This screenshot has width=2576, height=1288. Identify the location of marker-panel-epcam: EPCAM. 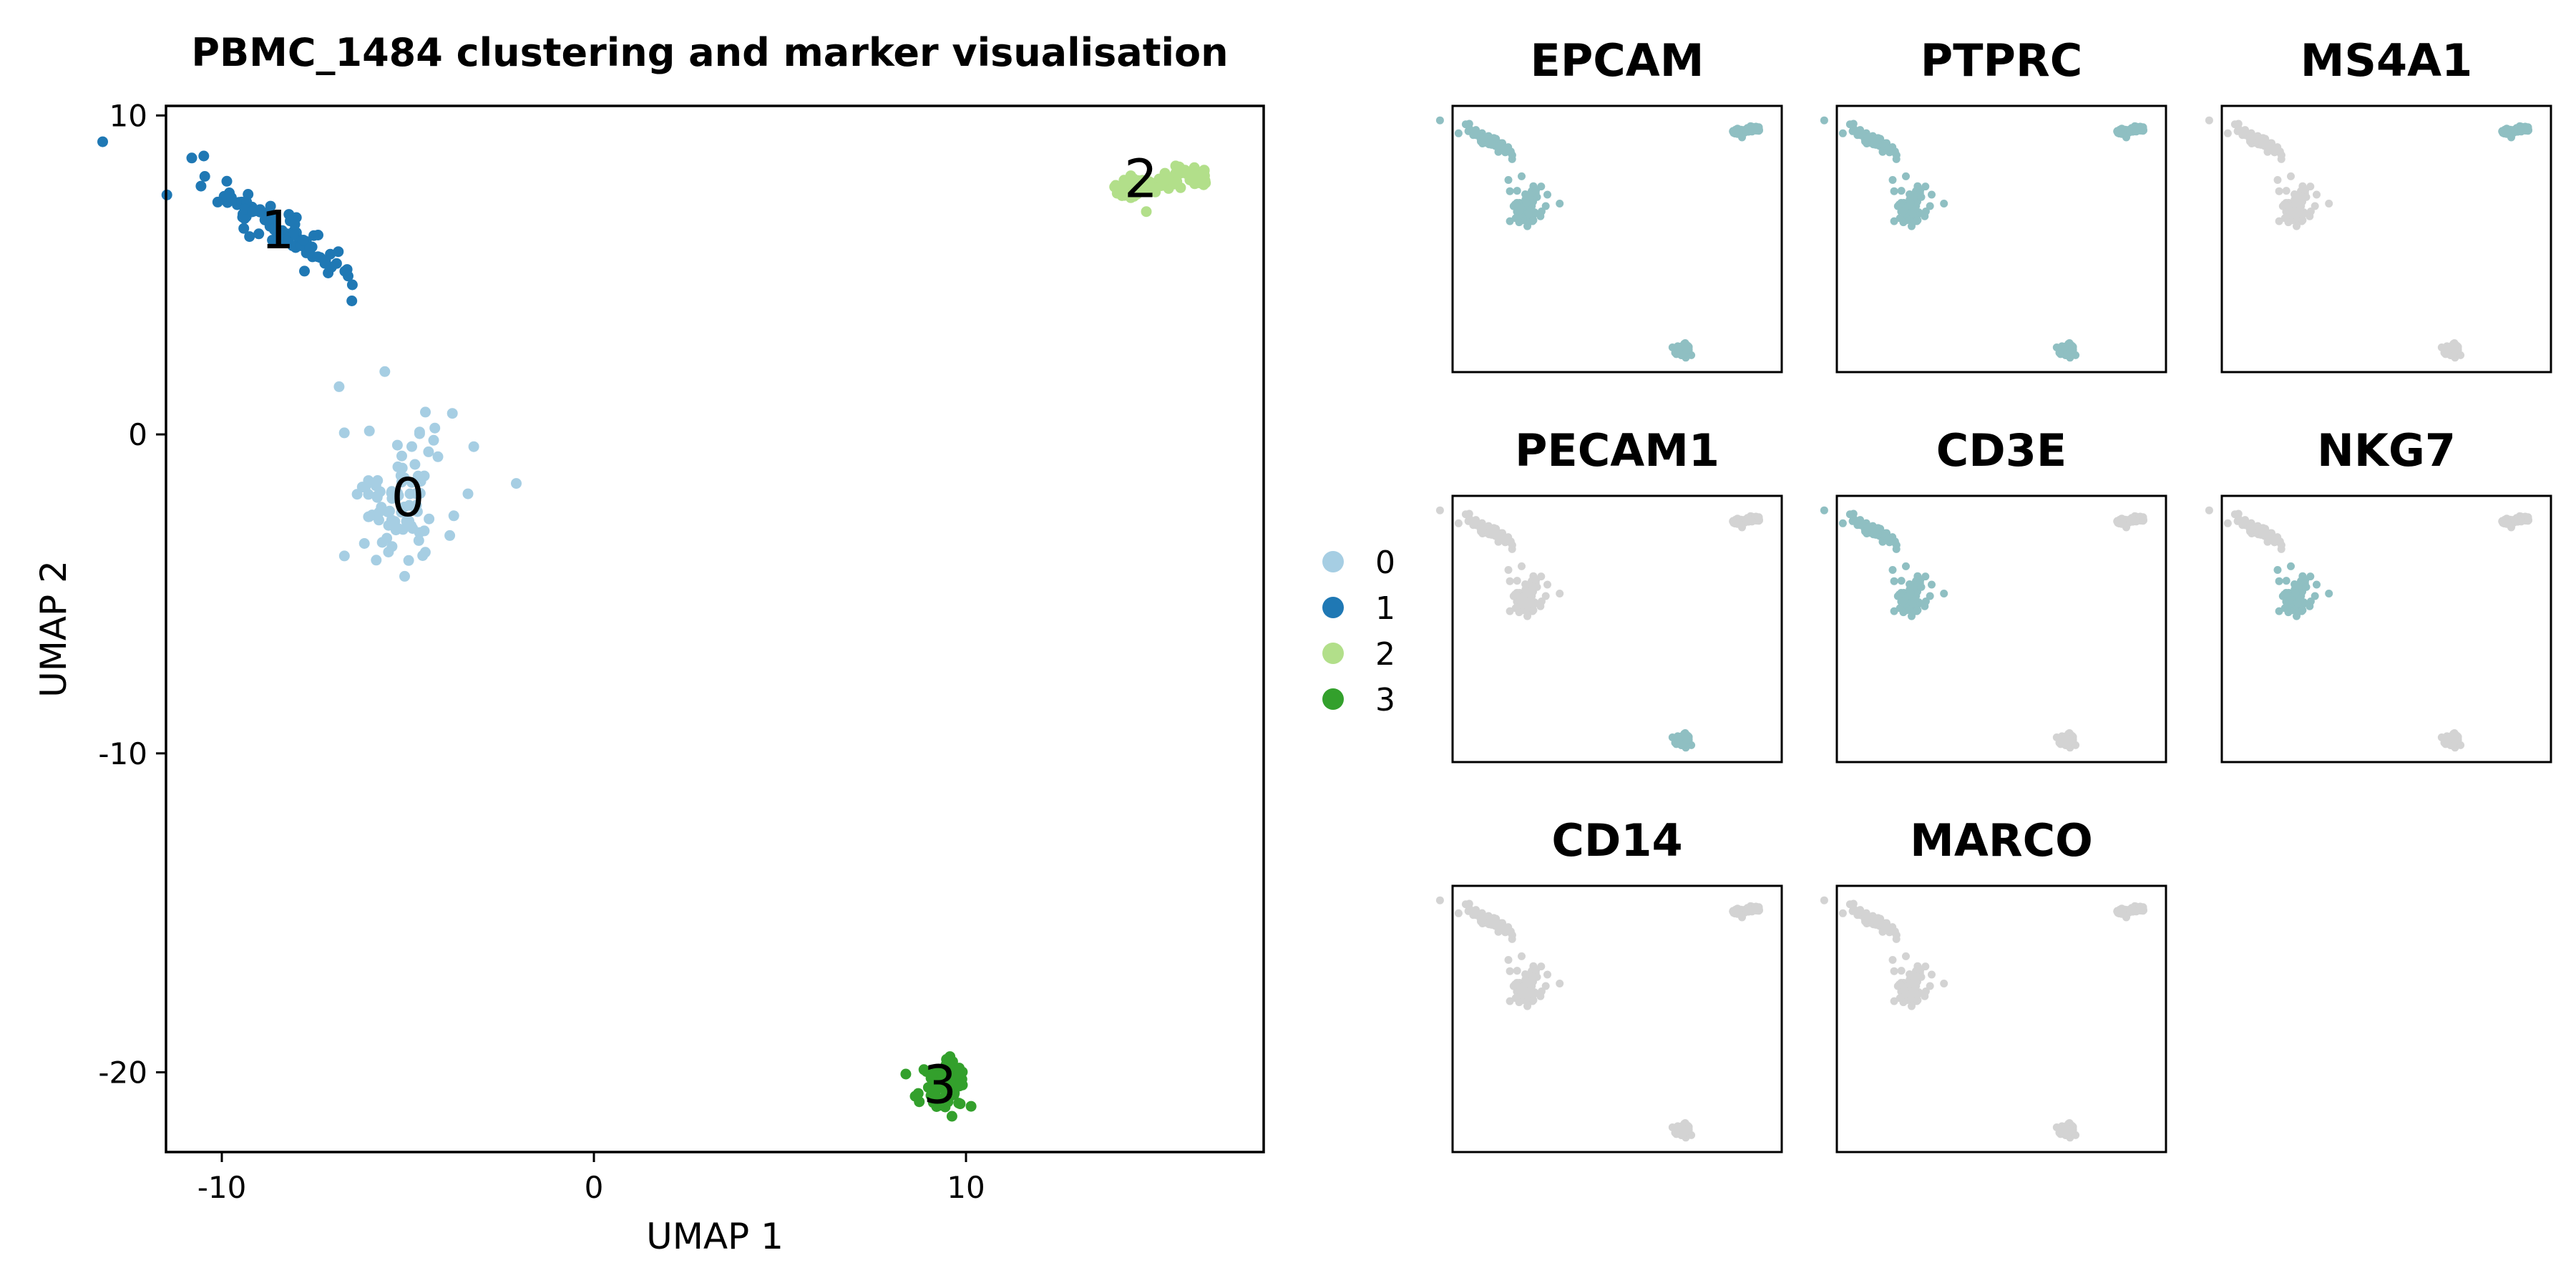
(1609, 204).